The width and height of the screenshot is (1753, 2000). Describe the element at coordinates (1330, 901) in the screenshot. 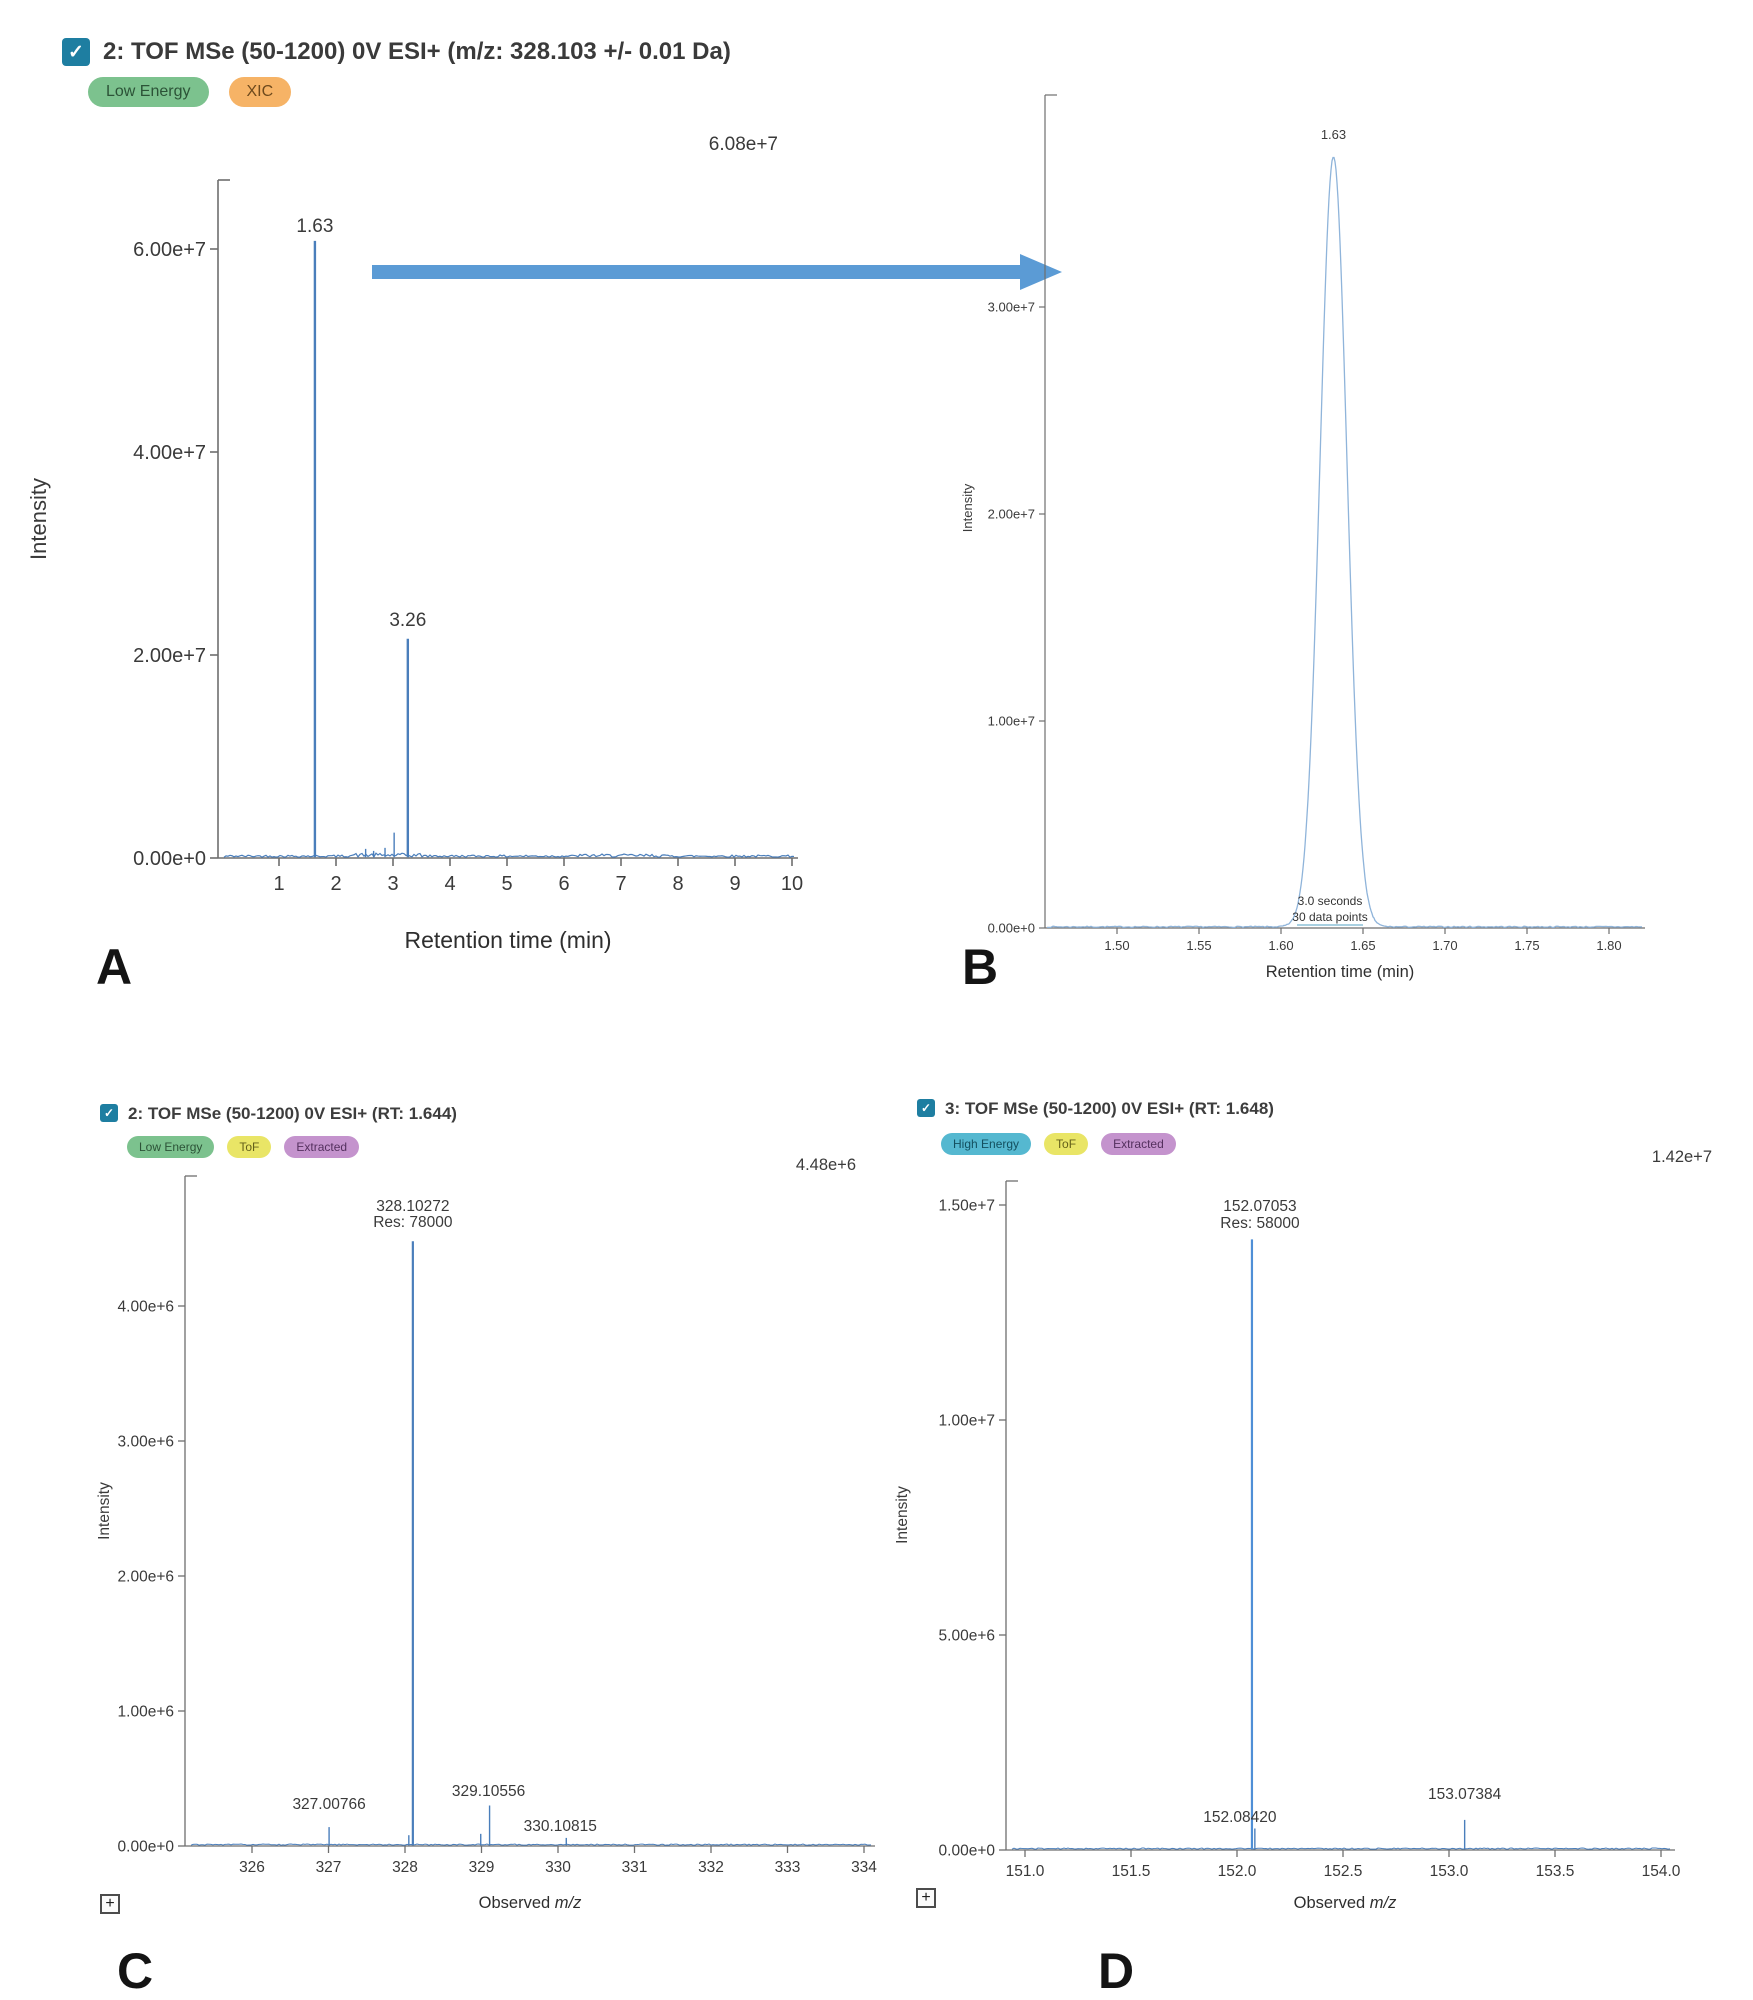

I see `peak-annotation-seconds: 3.0 seconds` at that location.